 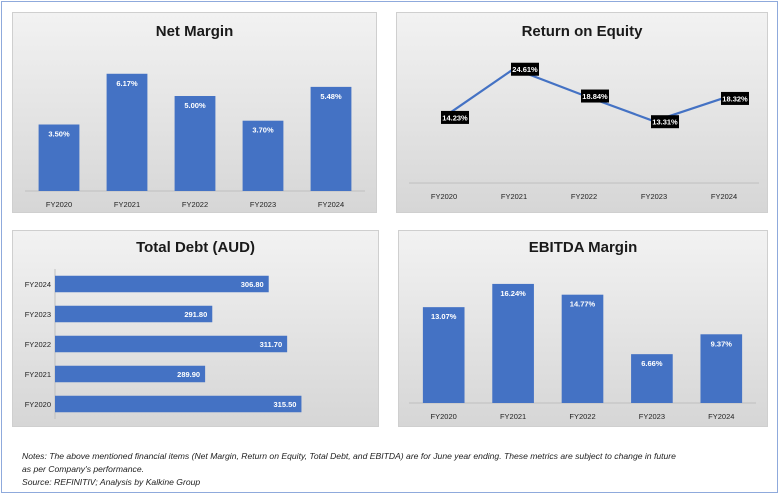 What do you see at coordinates (38, 404) in the screenshot?
I see `y-tick-label: FY2020` at bounding box center [38, 404].